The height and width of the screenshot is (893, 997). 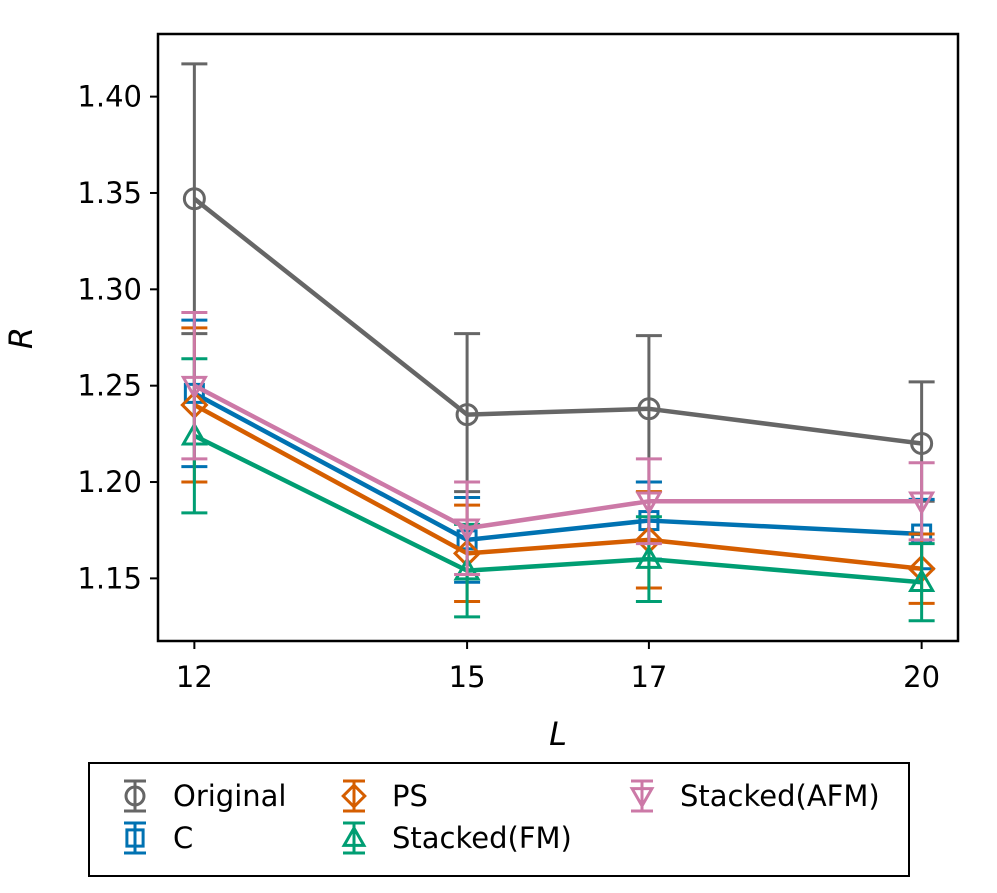 What do you see at coordinates (482, 838) in the screenshot?
I see `legend-label: Stacked(FM)` at bounding box center [482, 838].